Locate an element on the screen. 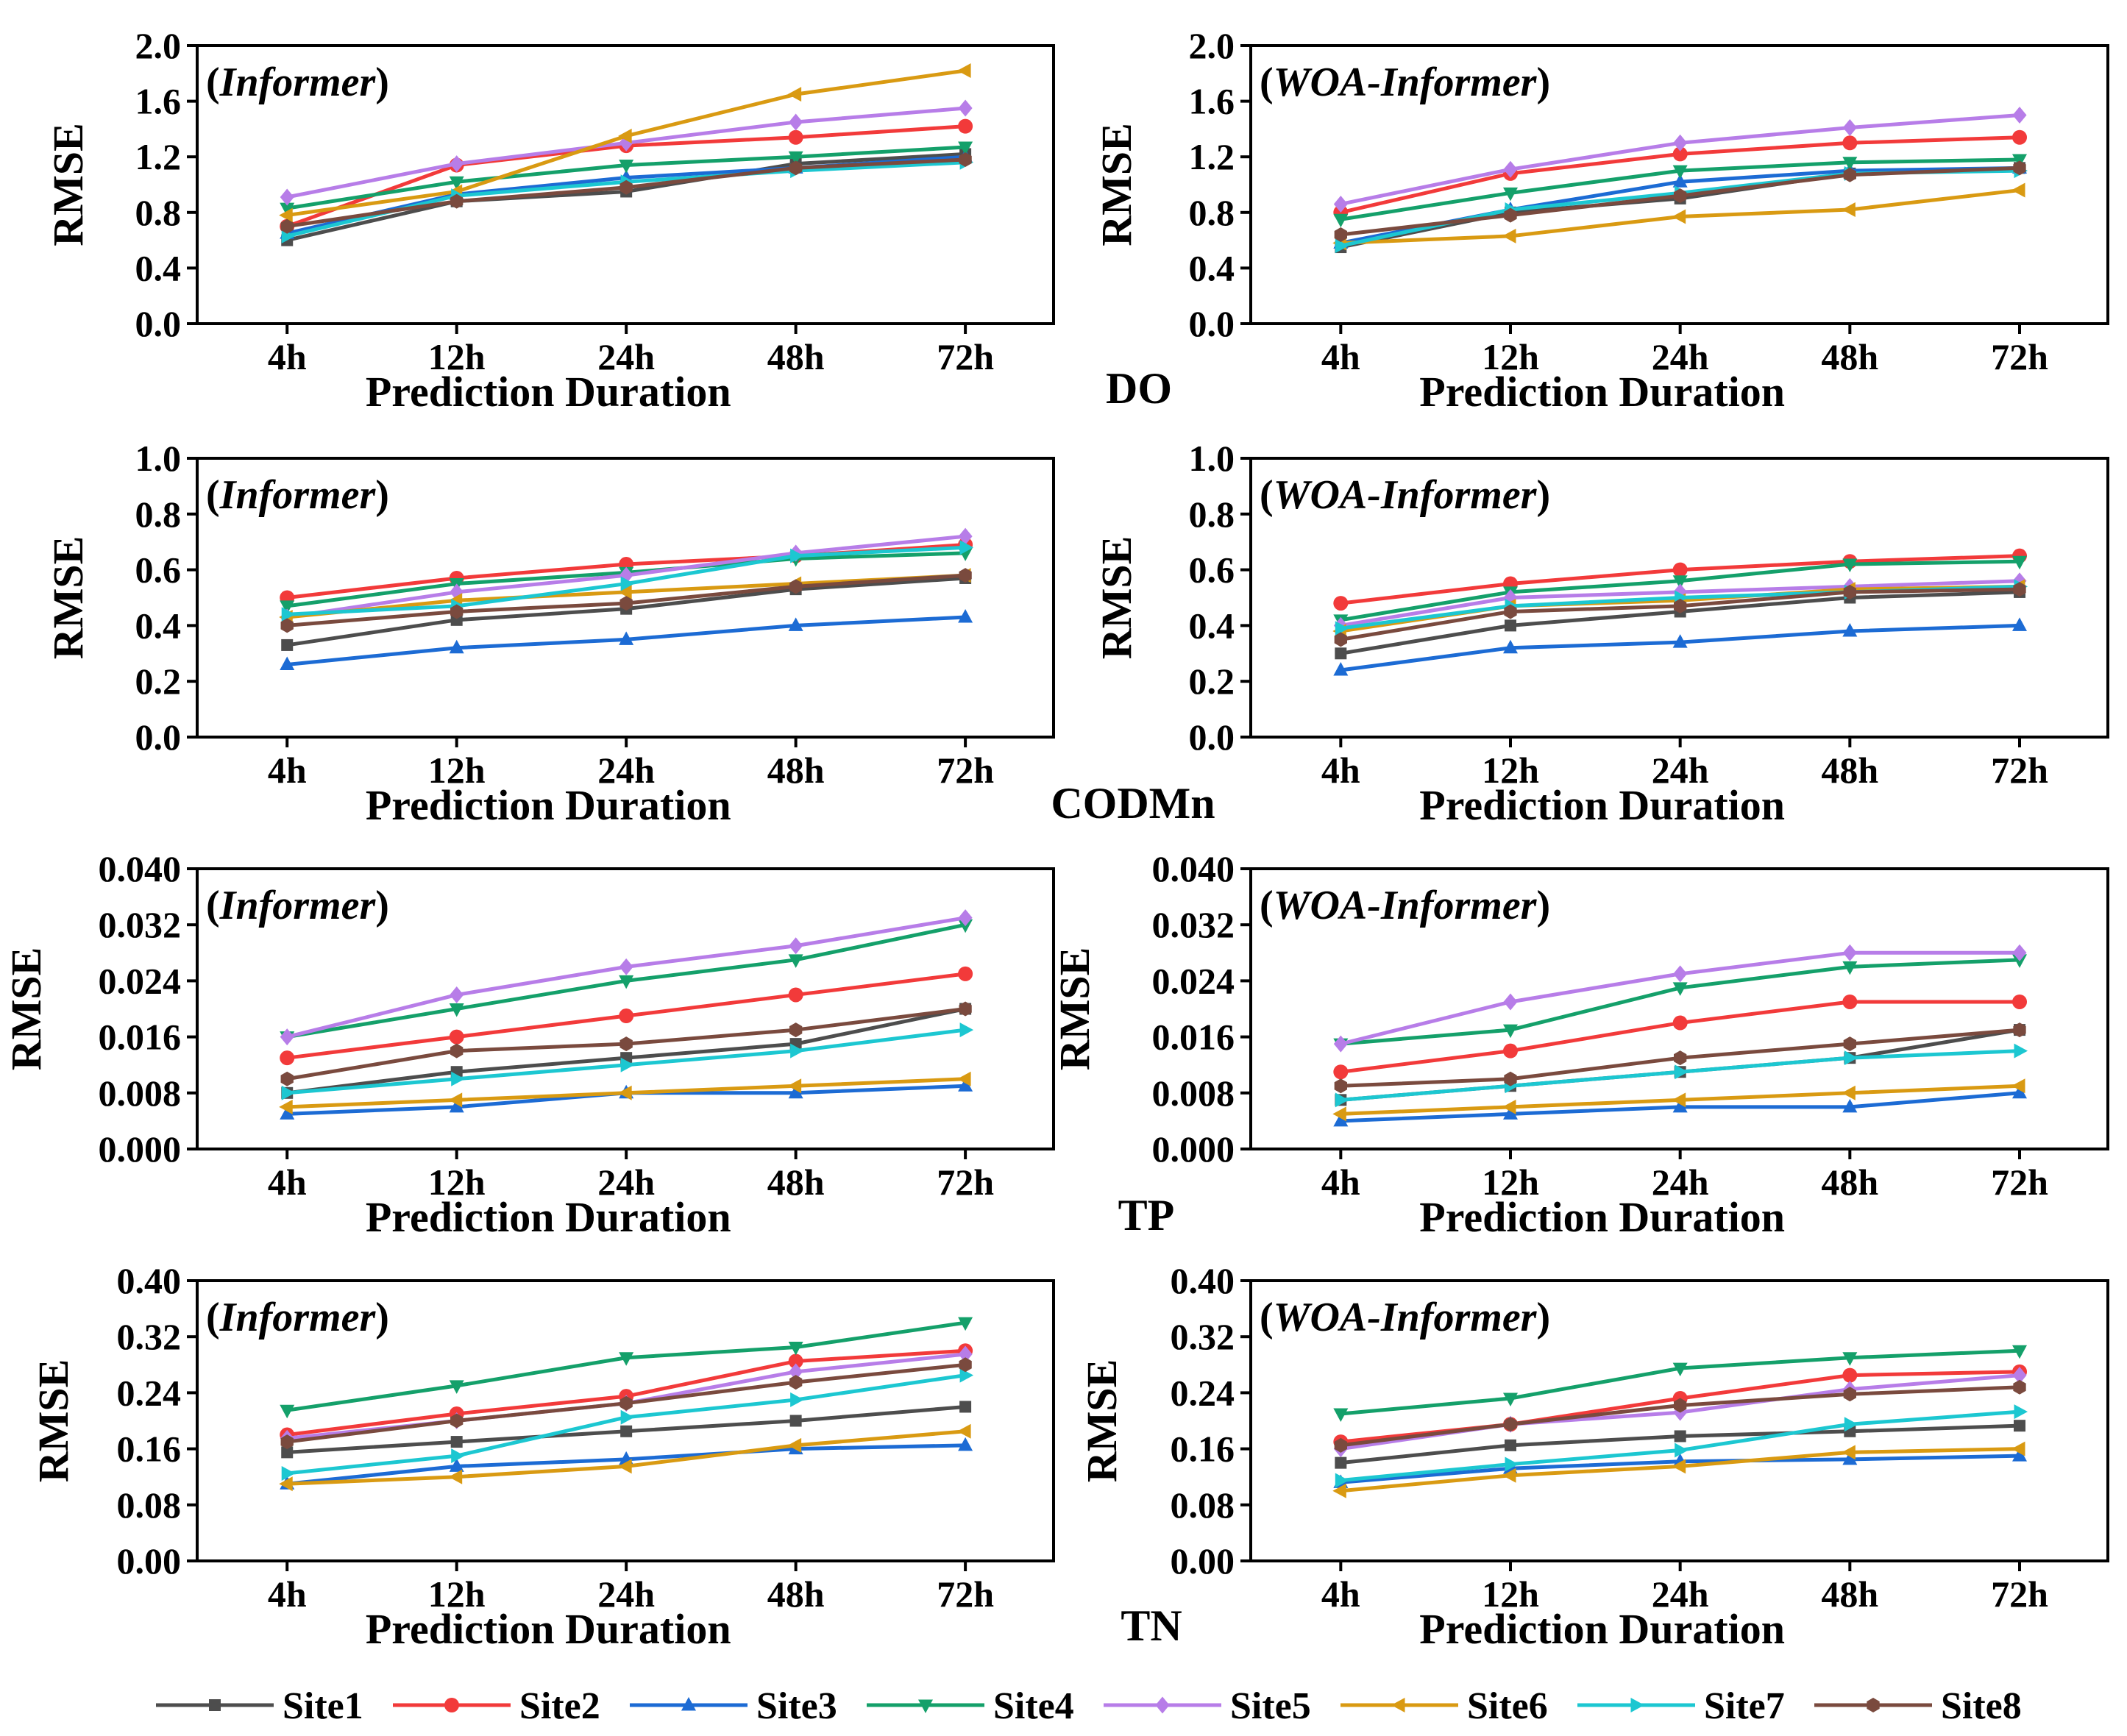 The width and height of the screenshot is (2127, 1736). series-site1 is located at coordinates (626, 1430).